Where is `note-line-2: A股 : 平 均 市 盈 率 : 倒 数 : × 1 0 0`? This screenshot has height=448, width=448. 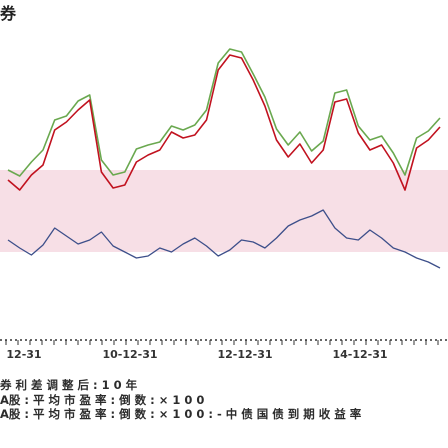
note-line-2: A股 : 平 均 市 盈 率 : 倒 数 : × 1 0 0 is located at coordinates (102, 399).